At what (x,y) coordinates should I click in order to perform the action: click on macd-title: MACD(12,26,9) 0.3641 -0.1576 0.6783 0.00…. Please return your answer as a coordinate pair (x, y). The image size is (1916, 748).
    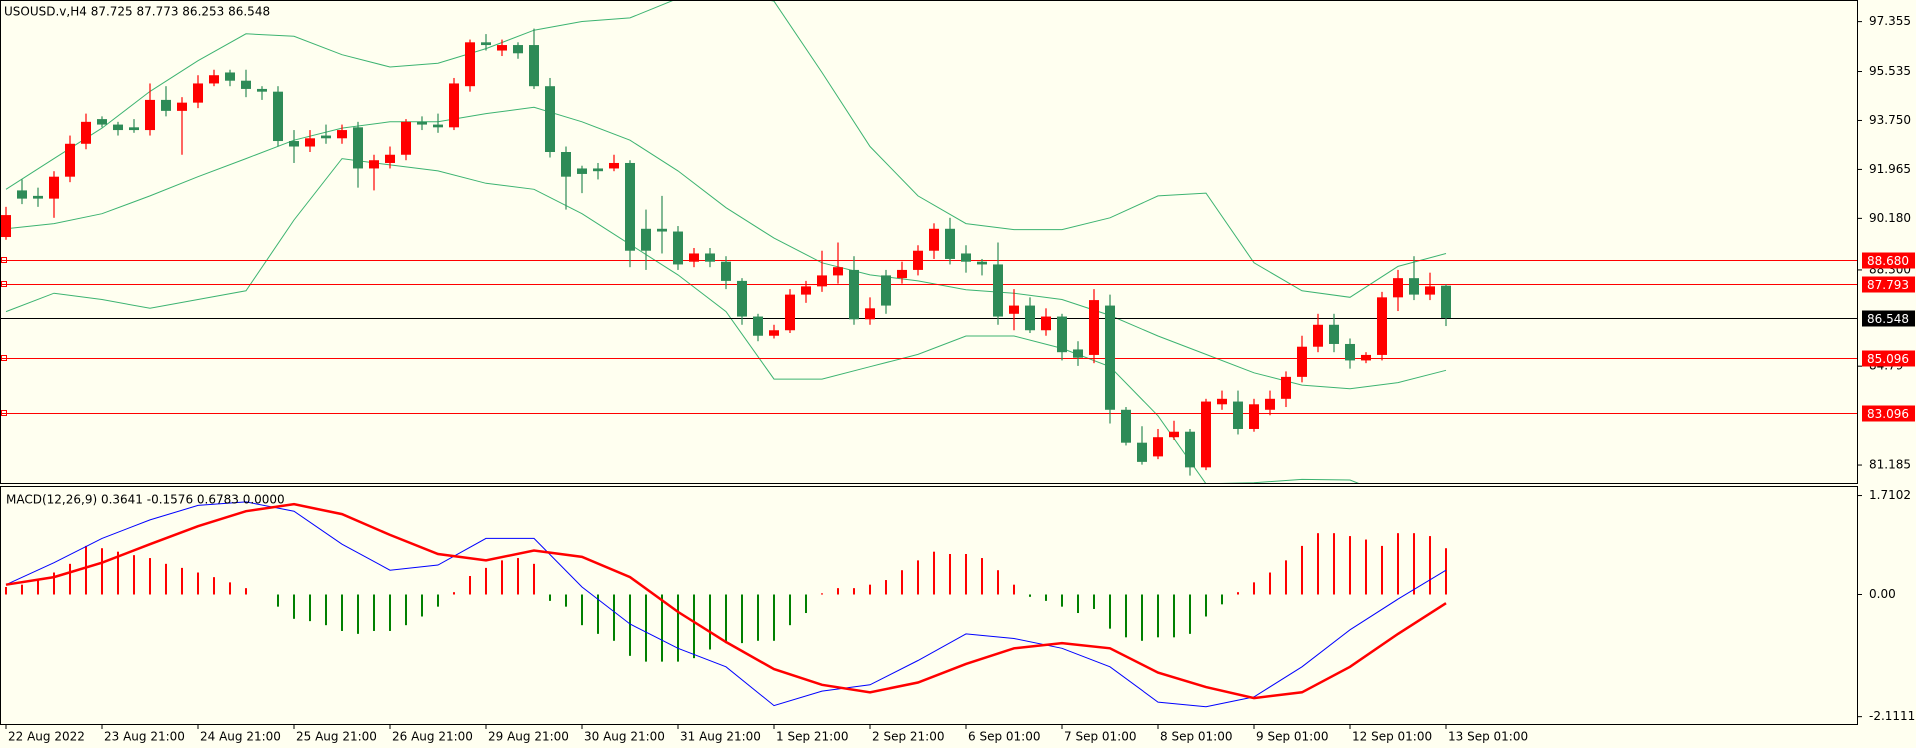
    Looking at the image, I should click on (145, 500).